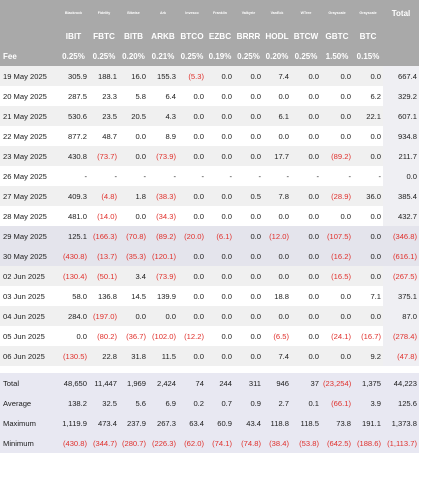 The height and width of the screenshot is (484, 422). Describe the element at coordinates (192, 13) in the screenshot. I see `issuer-header: Invesco` at that location.